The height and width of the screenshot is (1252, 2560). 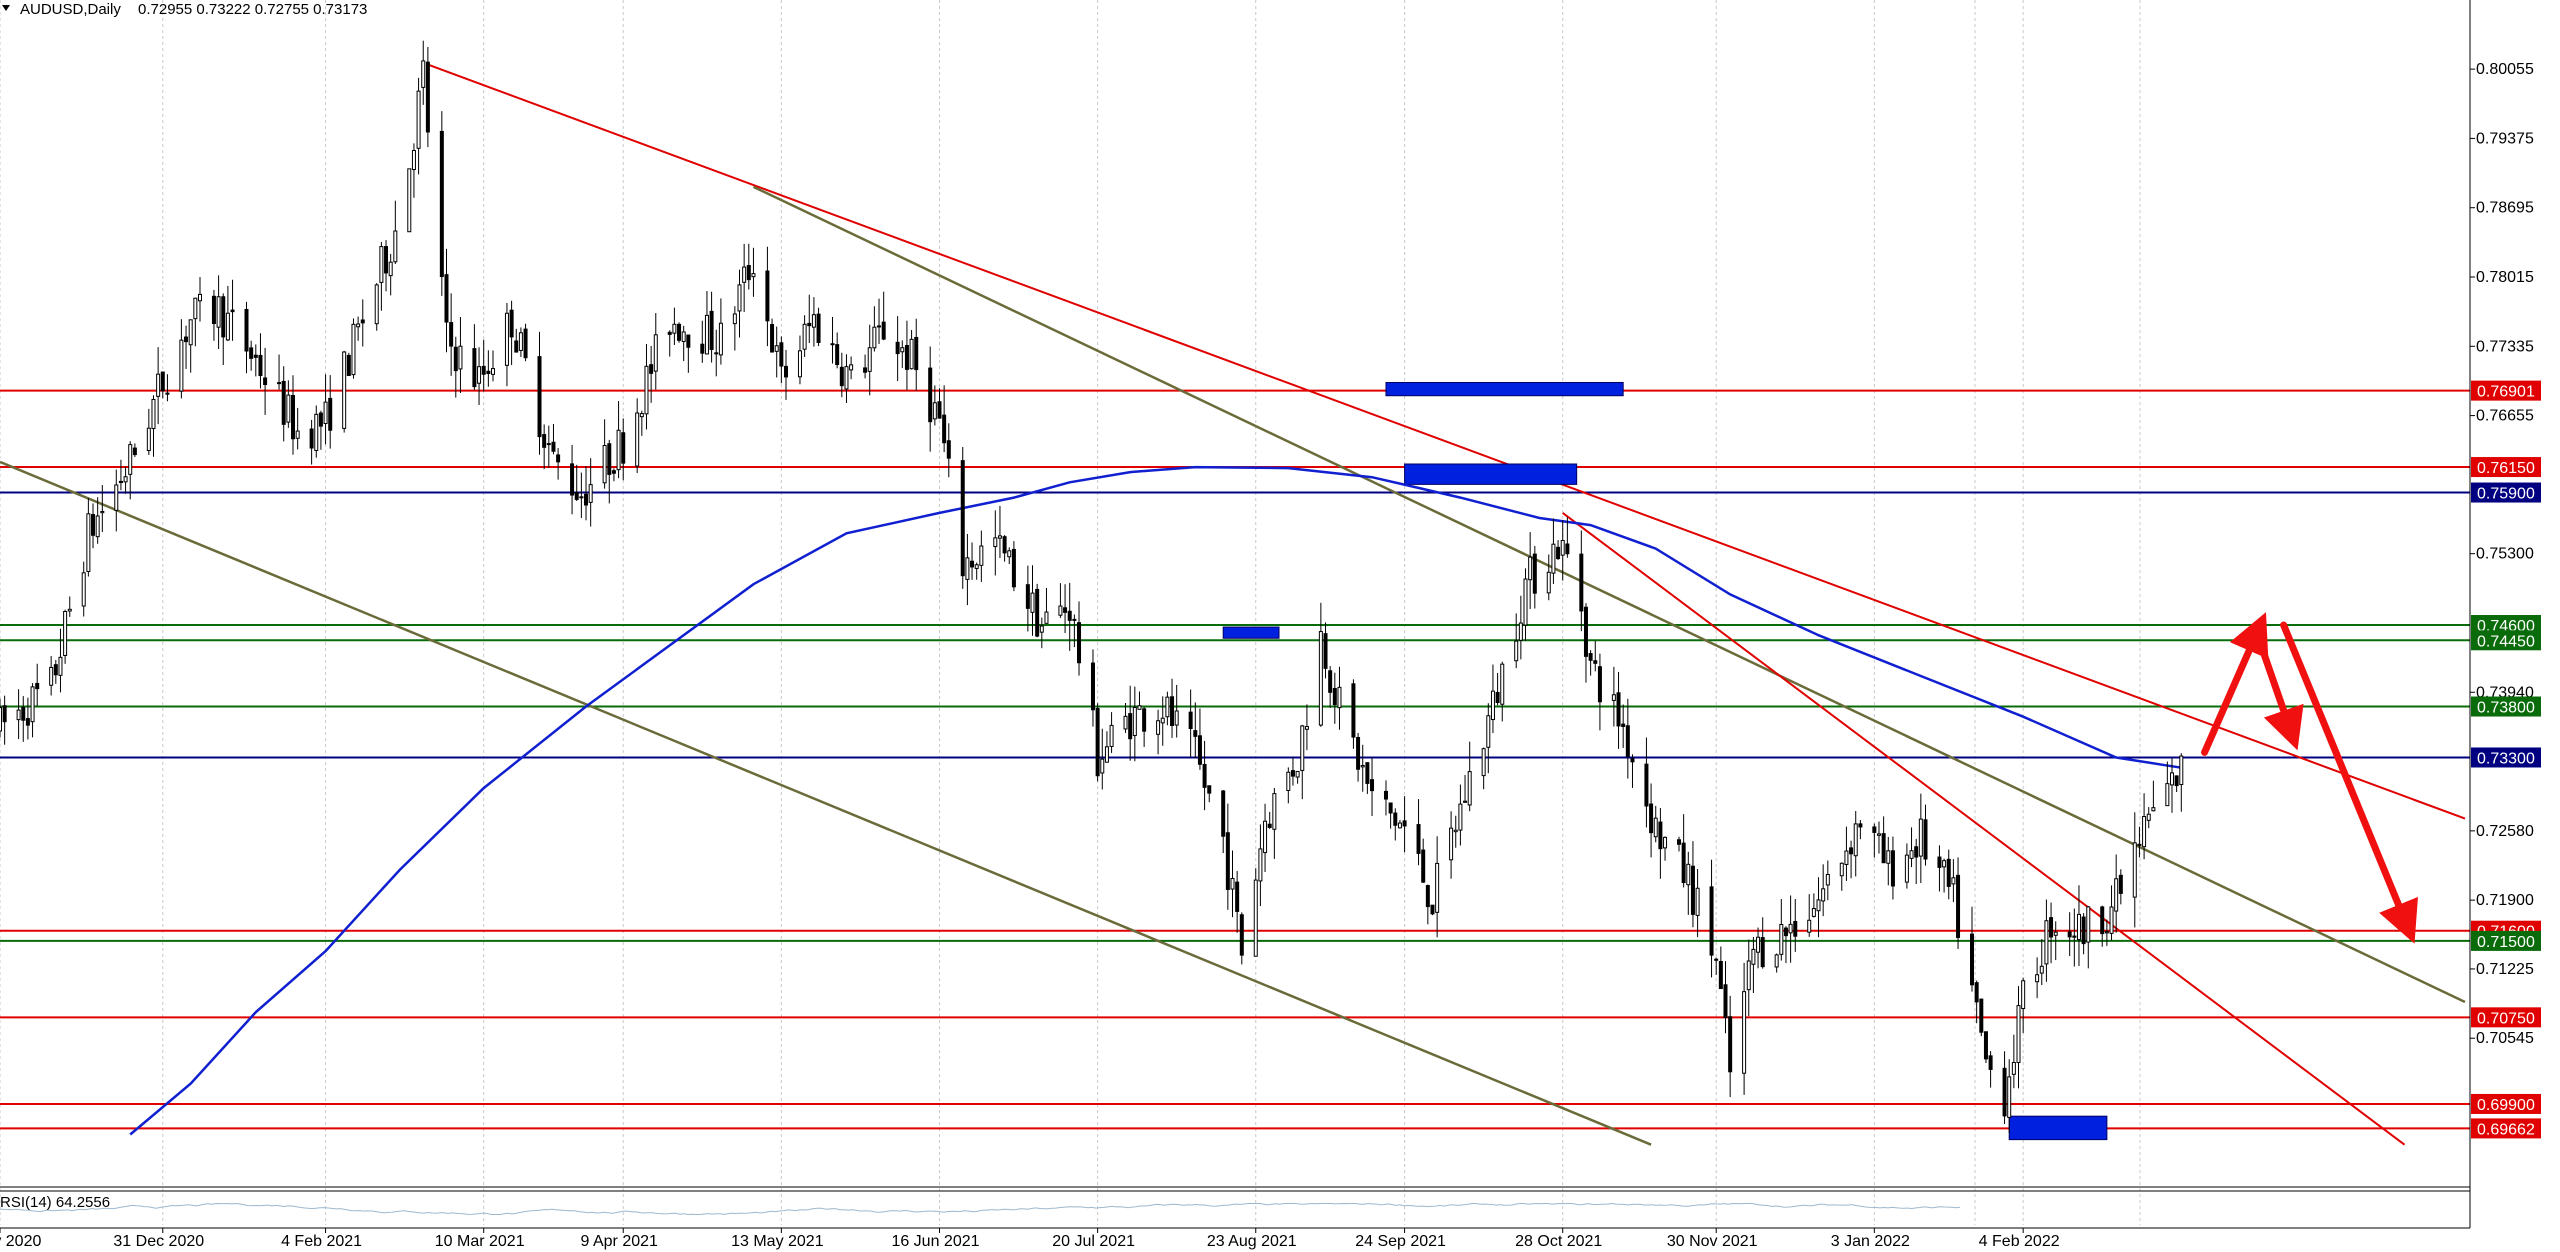 I want to click on x-tick-label: 4 Feb 2021, so click(x=321, y=1241).